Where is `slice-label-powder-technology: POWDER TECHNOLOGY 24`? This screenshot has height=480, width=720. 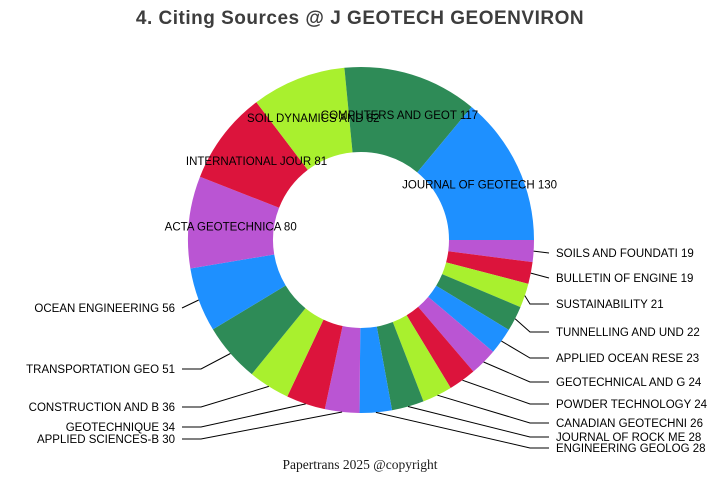 slice-label-powder-technology: POWDER TECHNOLOGY 24 is located at coordinates (632, 405).